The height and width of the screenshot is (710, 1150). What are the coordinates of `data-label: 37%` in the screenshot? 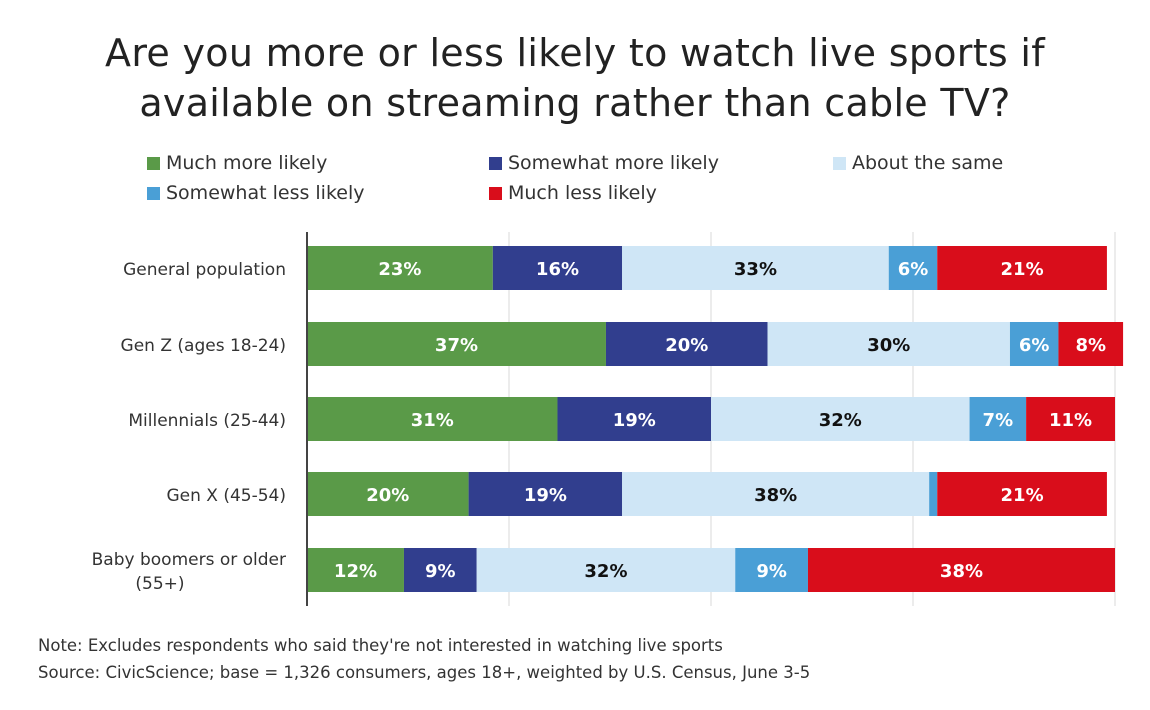 It's located at (456, 345).